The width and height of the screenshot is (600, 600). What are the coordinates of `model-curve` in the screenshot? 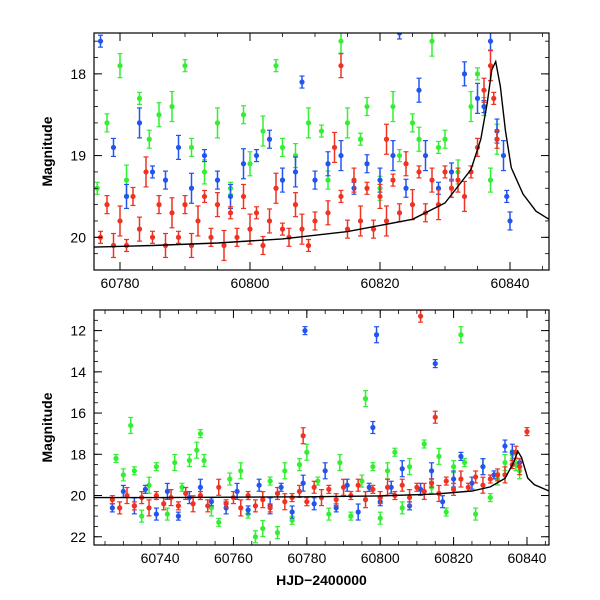 It's located at (321, 474).